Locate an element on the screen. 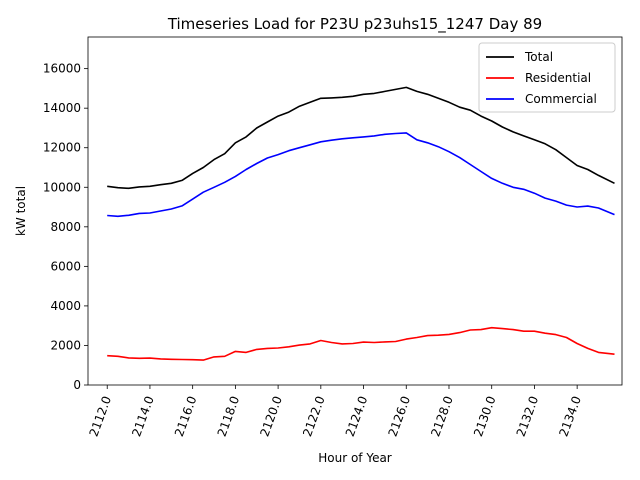  y-axis-ticks: 0 2000 4000 6000 8000 10000 12000 14000 16000 is located at coordinates (65, 227).